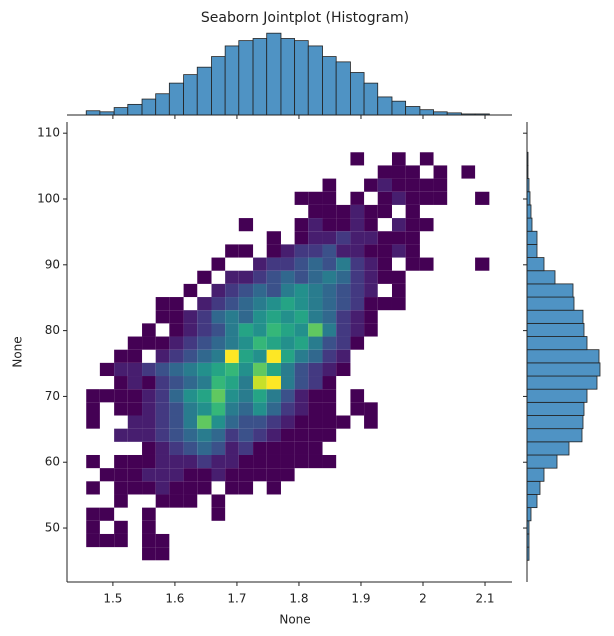 This screenshot has height=636, width=614. What do you see at coordinates (112, 599) in the screenshot?
I see `x-tick-label: 1.5` at bounding box center [112, 599].